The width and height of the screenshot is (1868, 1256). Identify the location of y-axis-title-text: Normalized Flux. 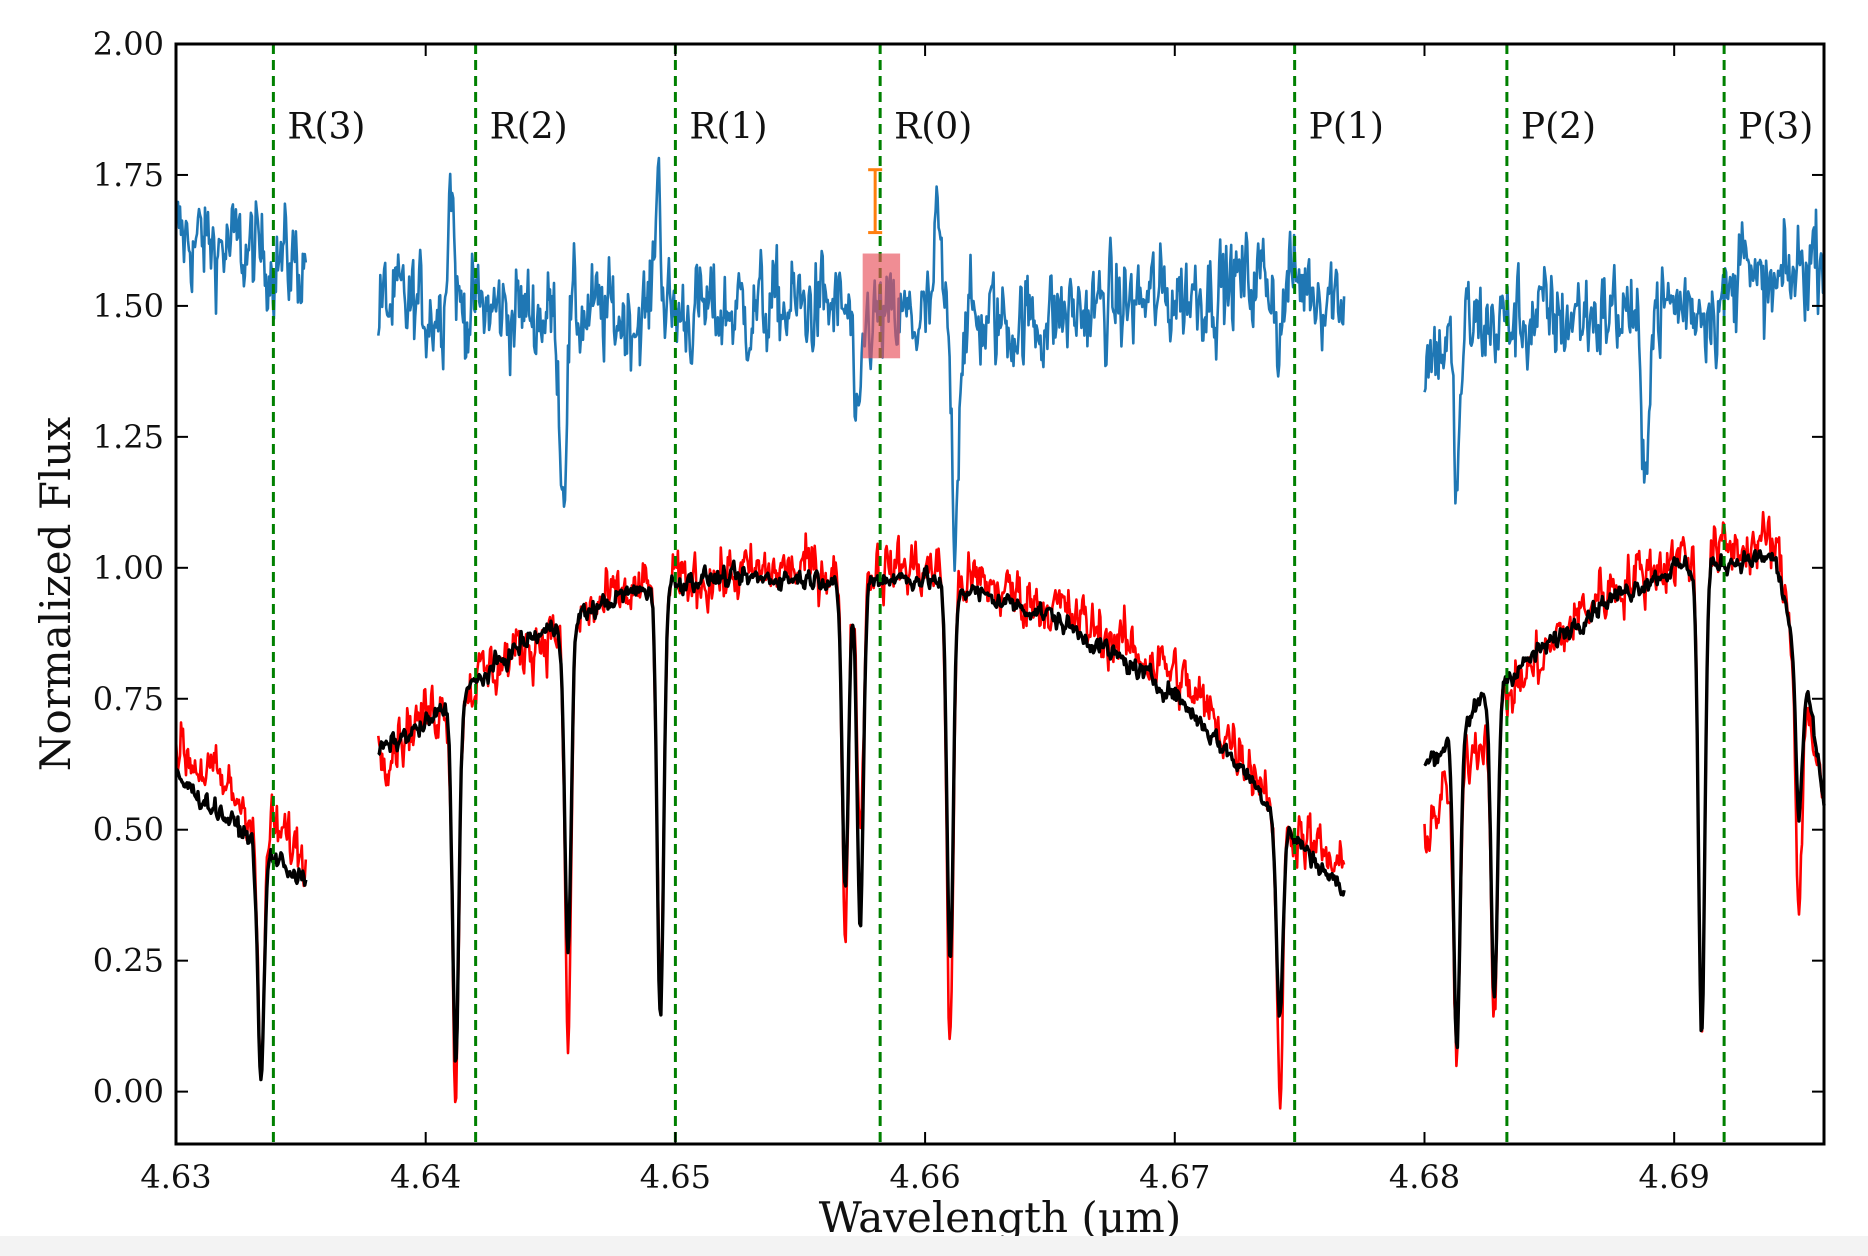
(55, 593).